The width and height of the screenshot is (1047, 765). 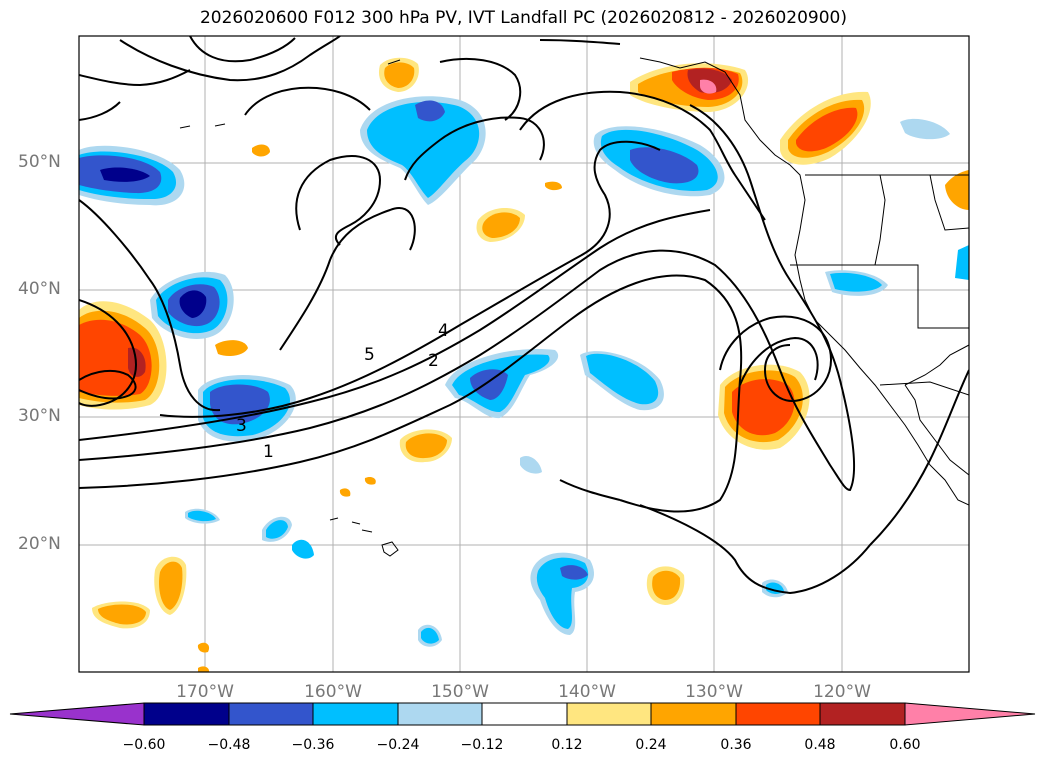 What do you see at coordinates (290, 308) in the screenshot?
I see `islands` at bounding box center [290, 308].